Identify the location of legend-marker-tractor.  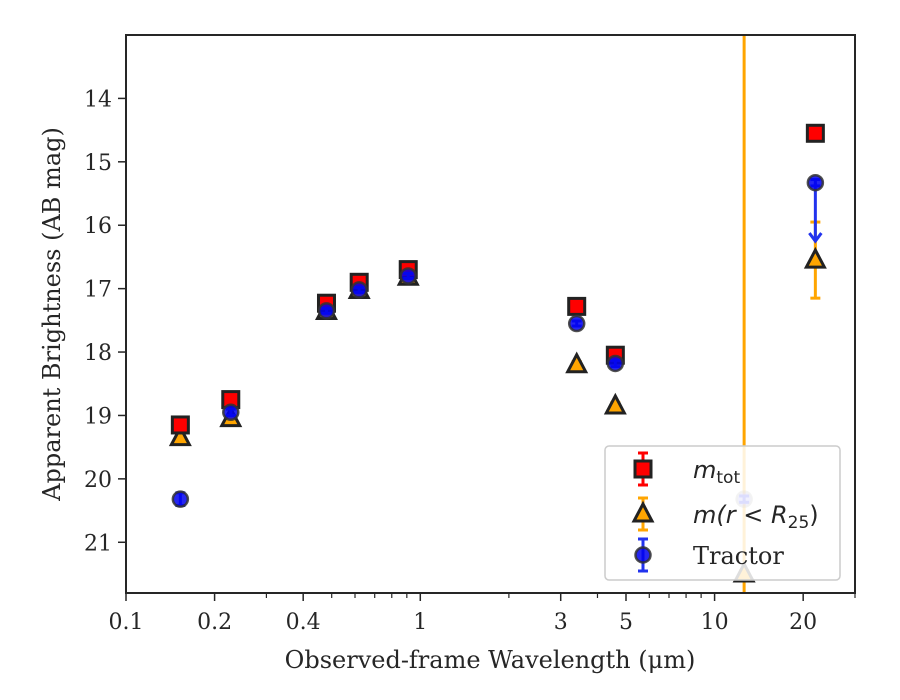
(643, 555).